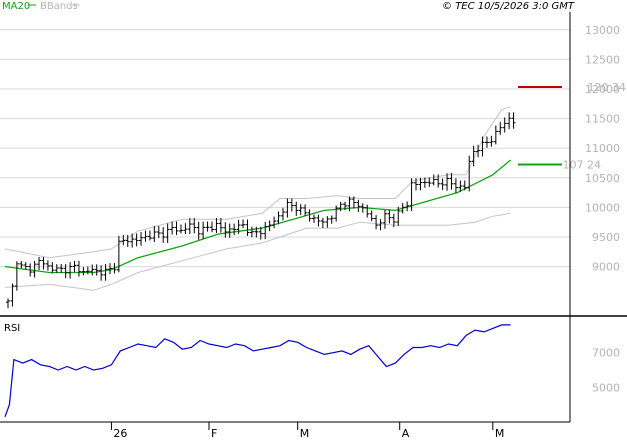  I want to click on time-axis: 26 F M A M, so click(307, 431).